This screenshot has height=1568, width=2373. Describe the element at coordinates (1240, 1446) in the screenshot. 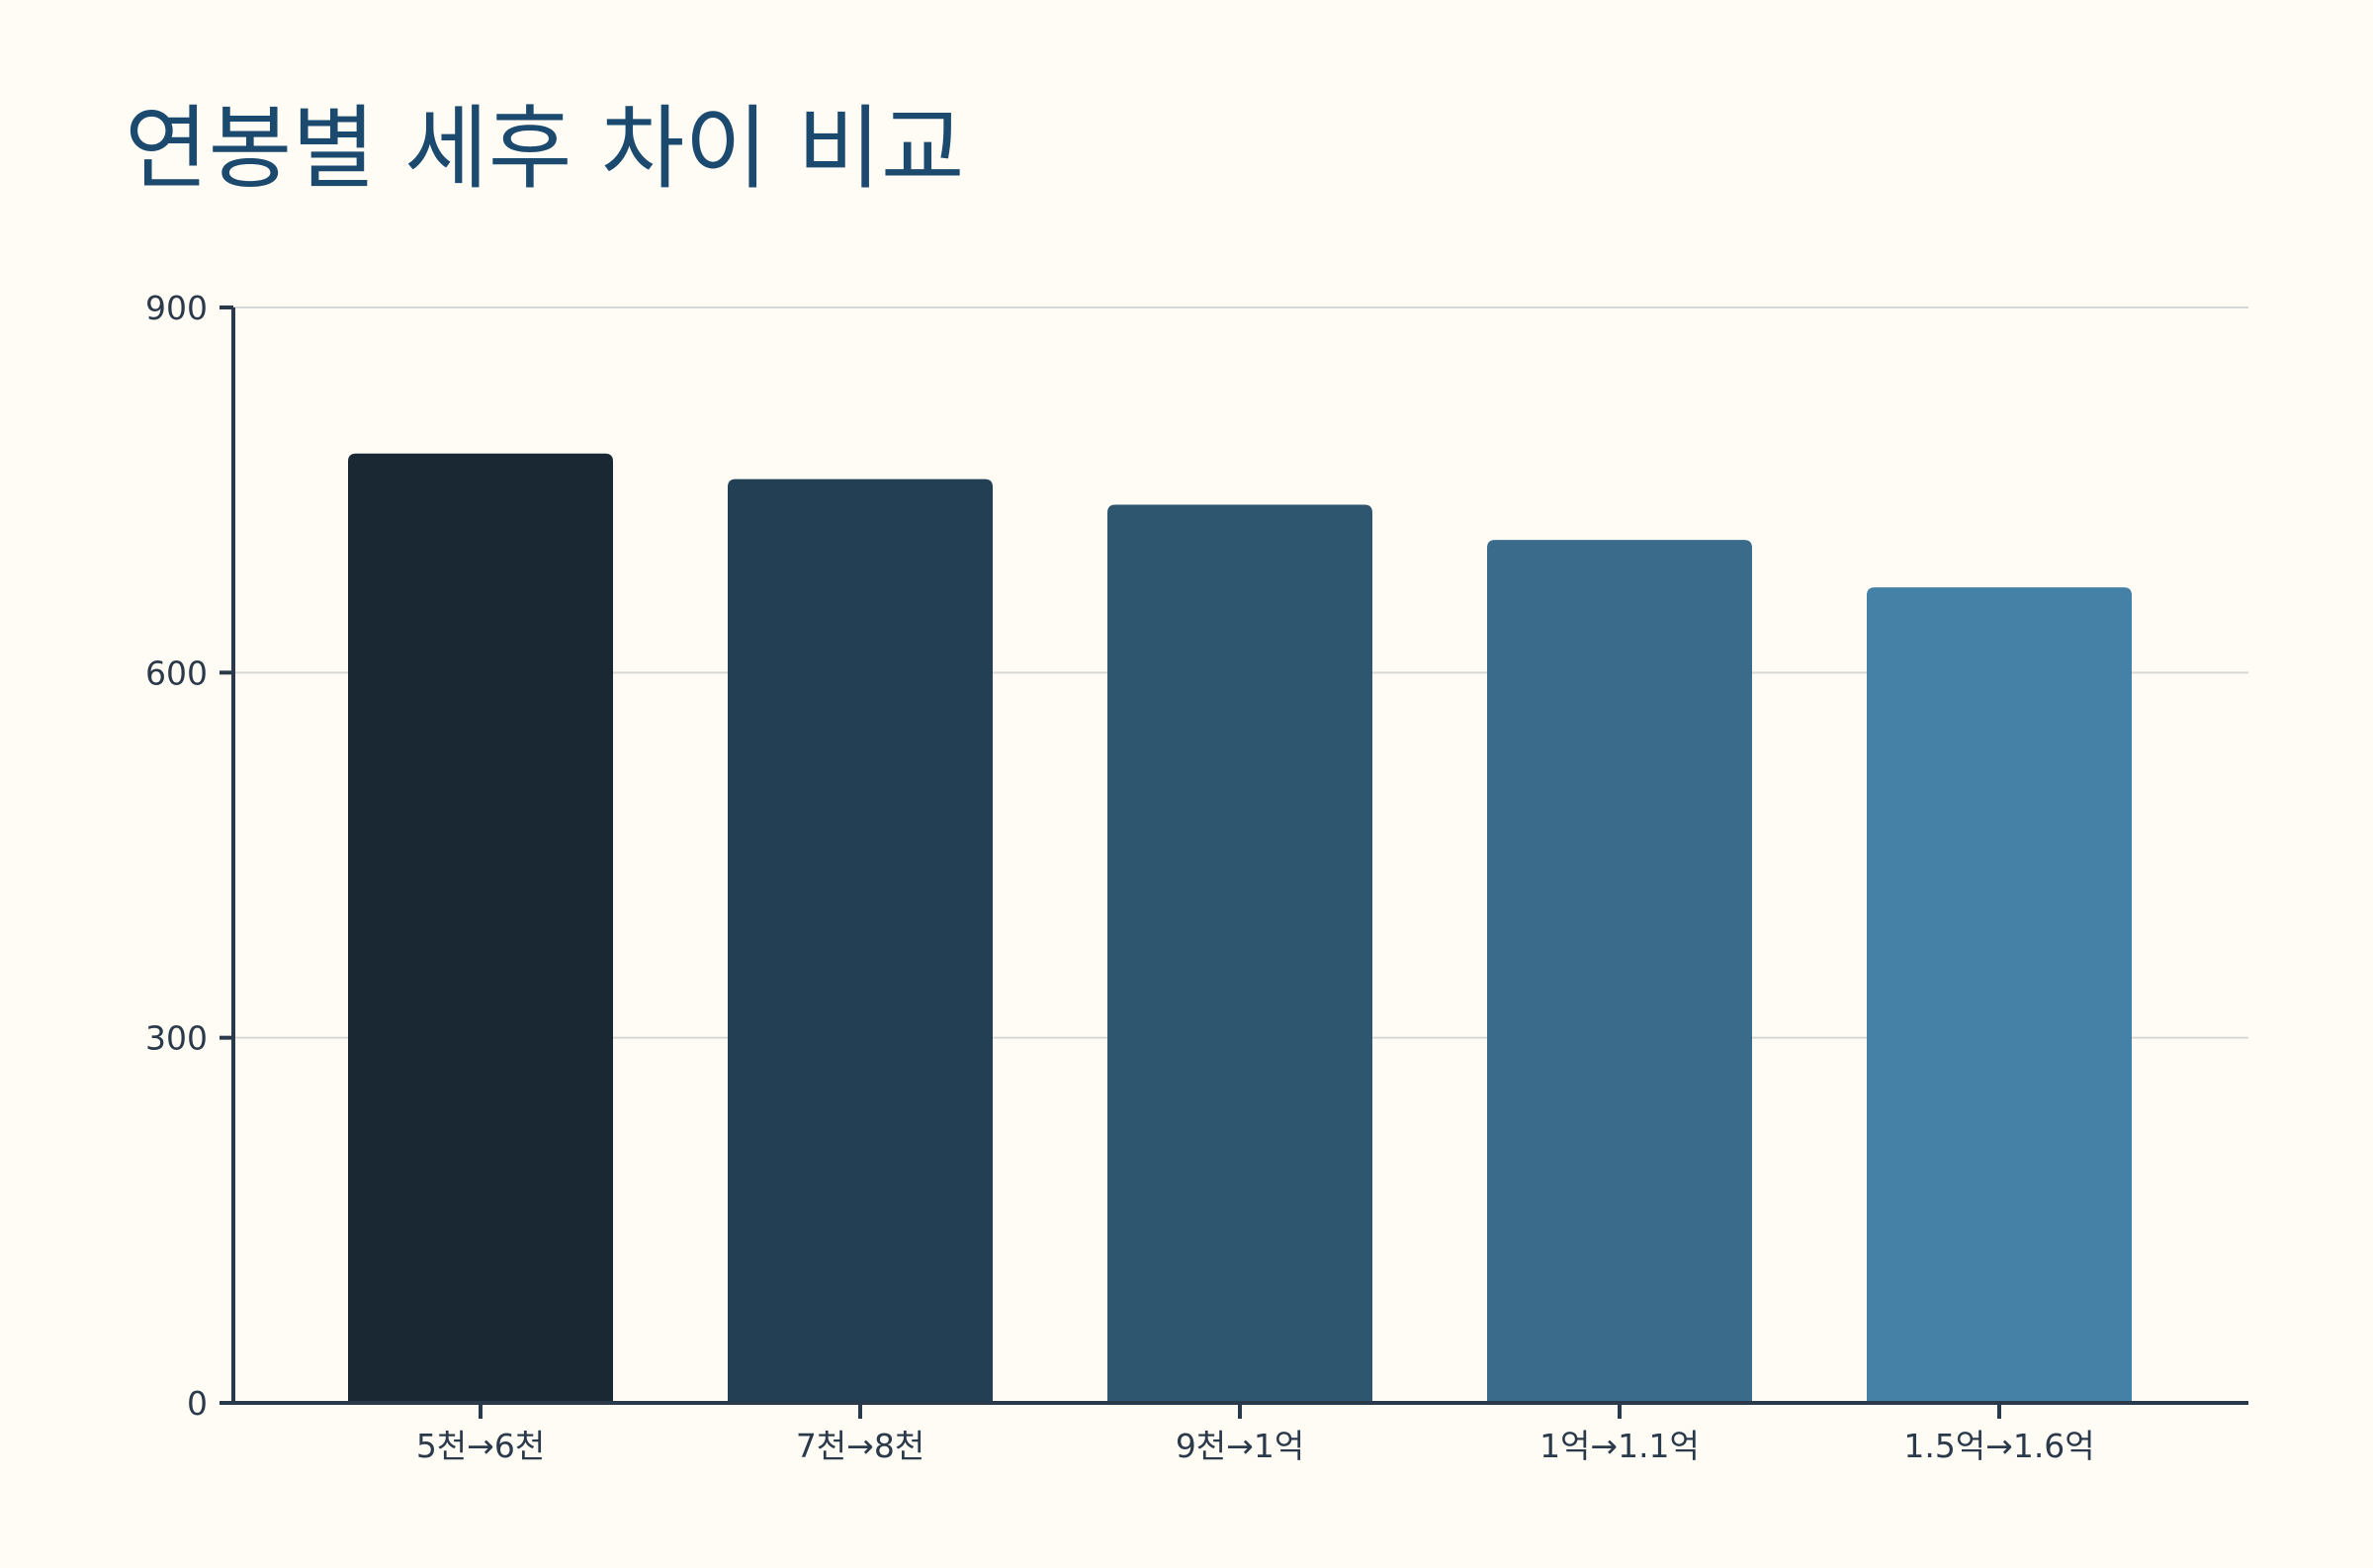

I see `x-tick-label: 9천→1억` at that location.